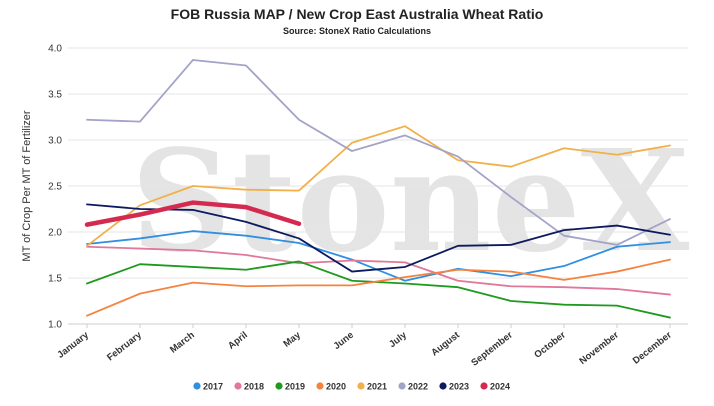  I want to click on y-tick-label: 2.0, so click(55, 233).